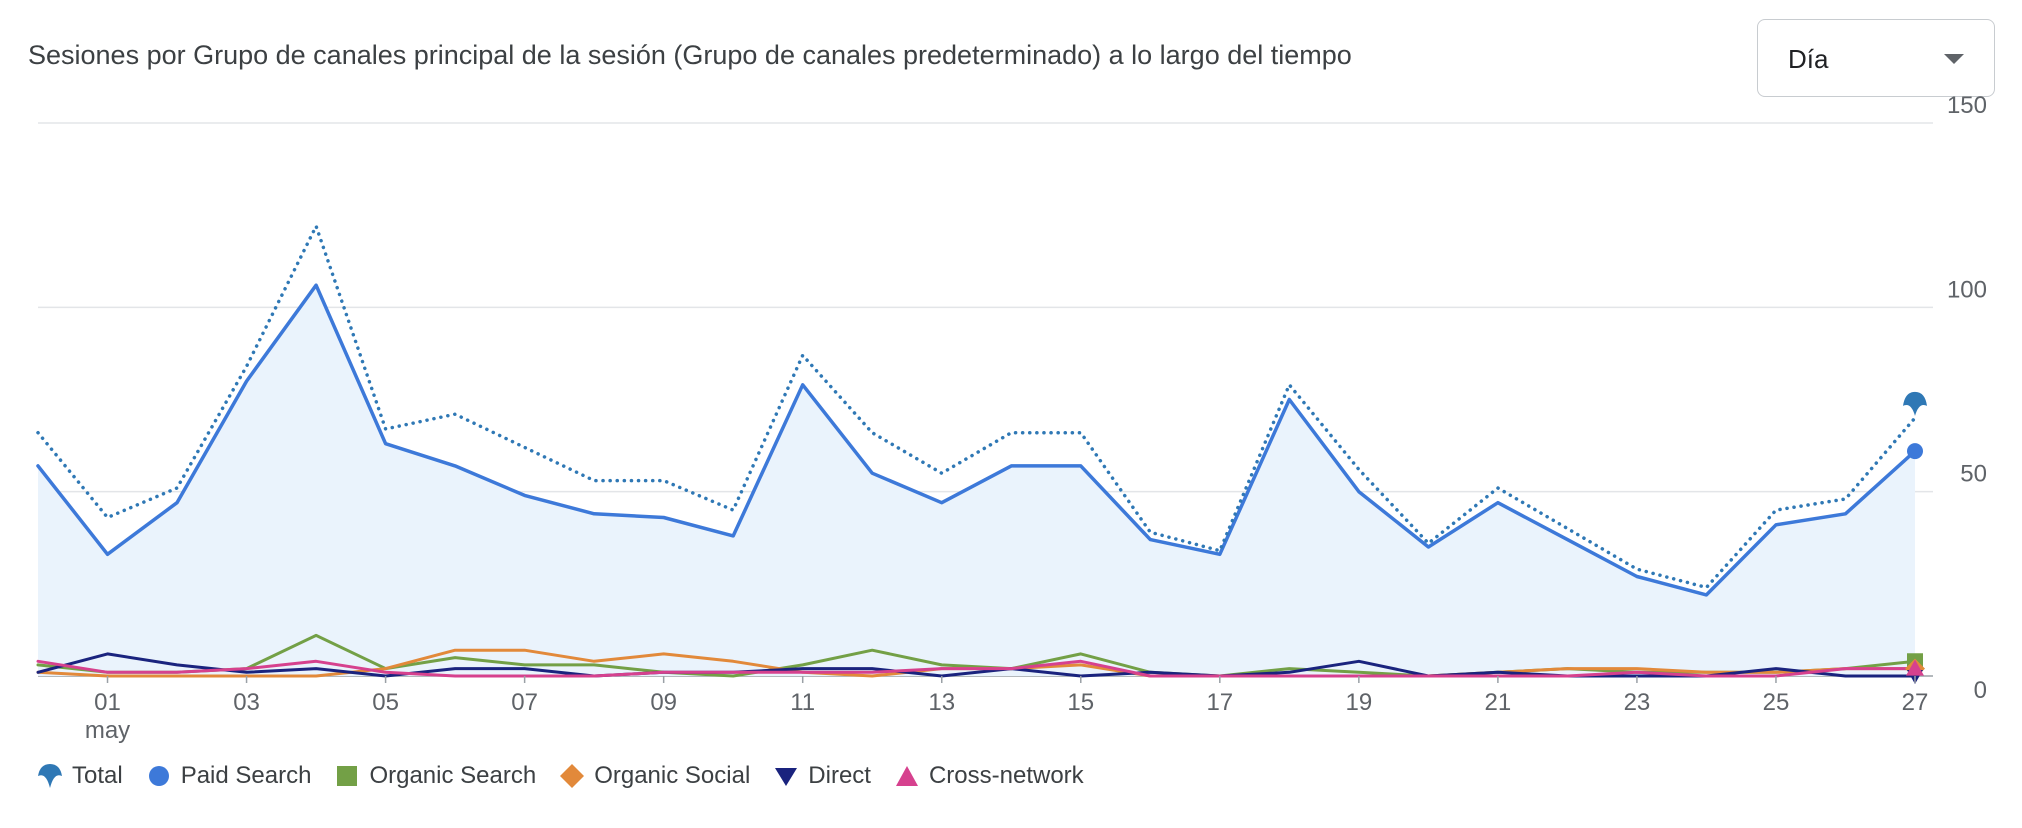  I want to click on legend-label: Direct, so click(839, 775).